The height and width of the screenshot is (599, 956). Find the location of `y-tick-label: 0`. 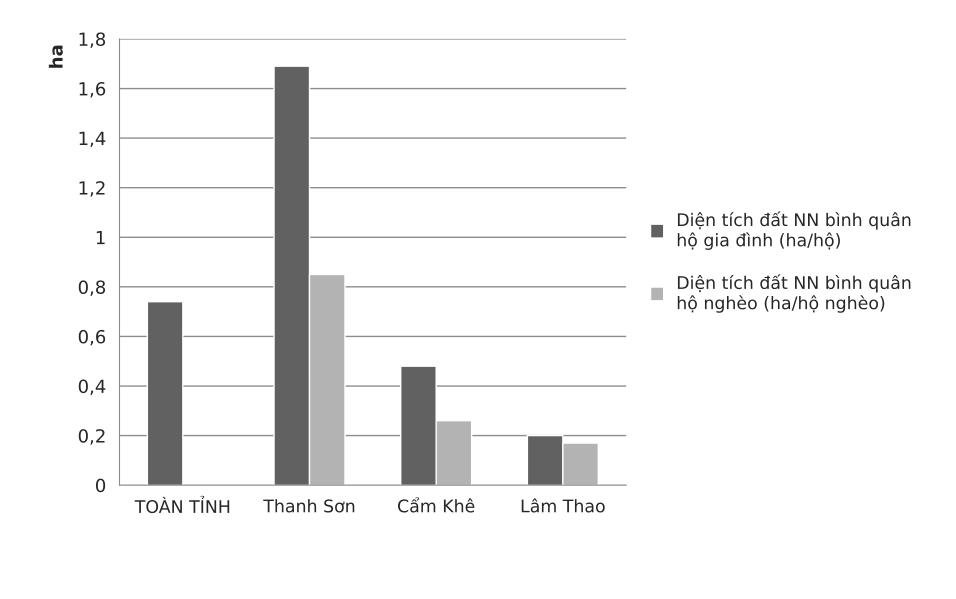

y-tick-label: 0 is located at coordinates (101, 485).